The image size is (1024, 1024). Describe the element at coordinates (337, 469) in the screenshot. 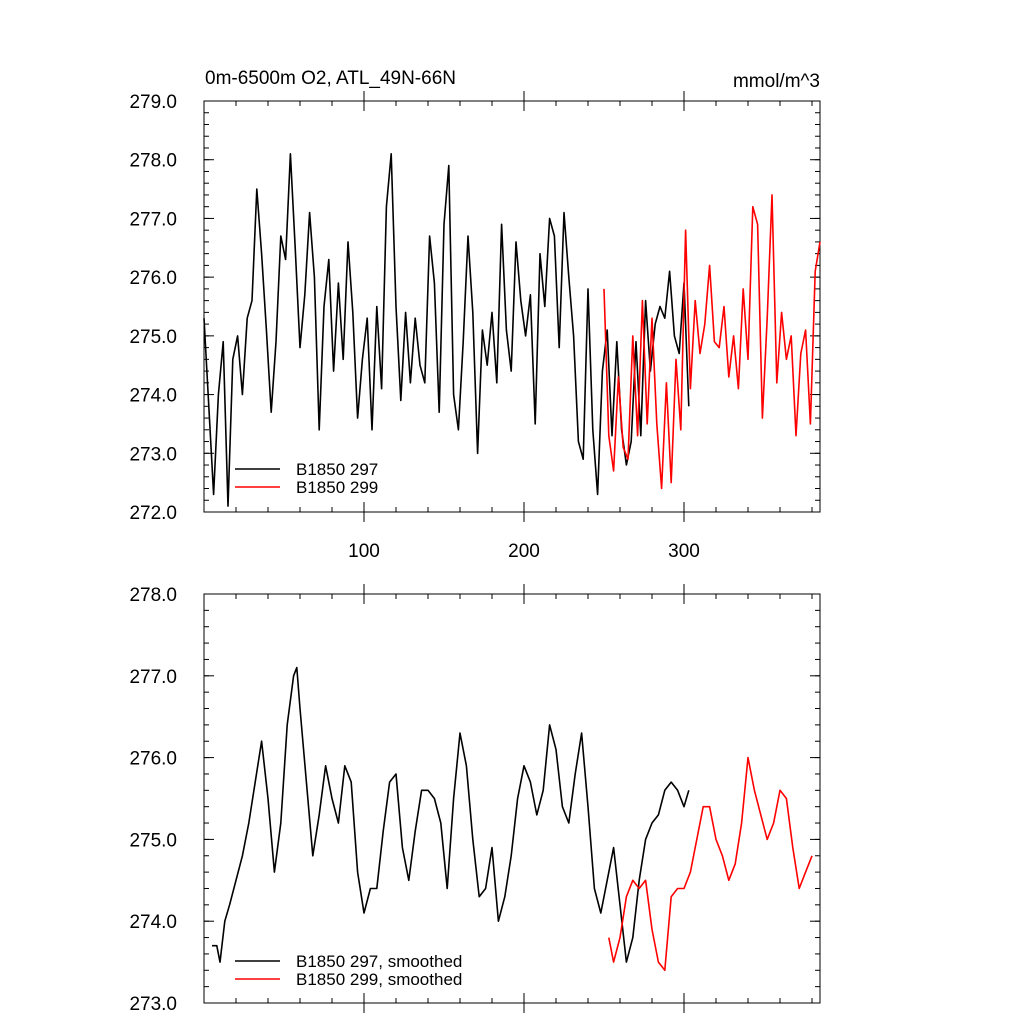

I see `legend-label-0: B1850 297` at that location.